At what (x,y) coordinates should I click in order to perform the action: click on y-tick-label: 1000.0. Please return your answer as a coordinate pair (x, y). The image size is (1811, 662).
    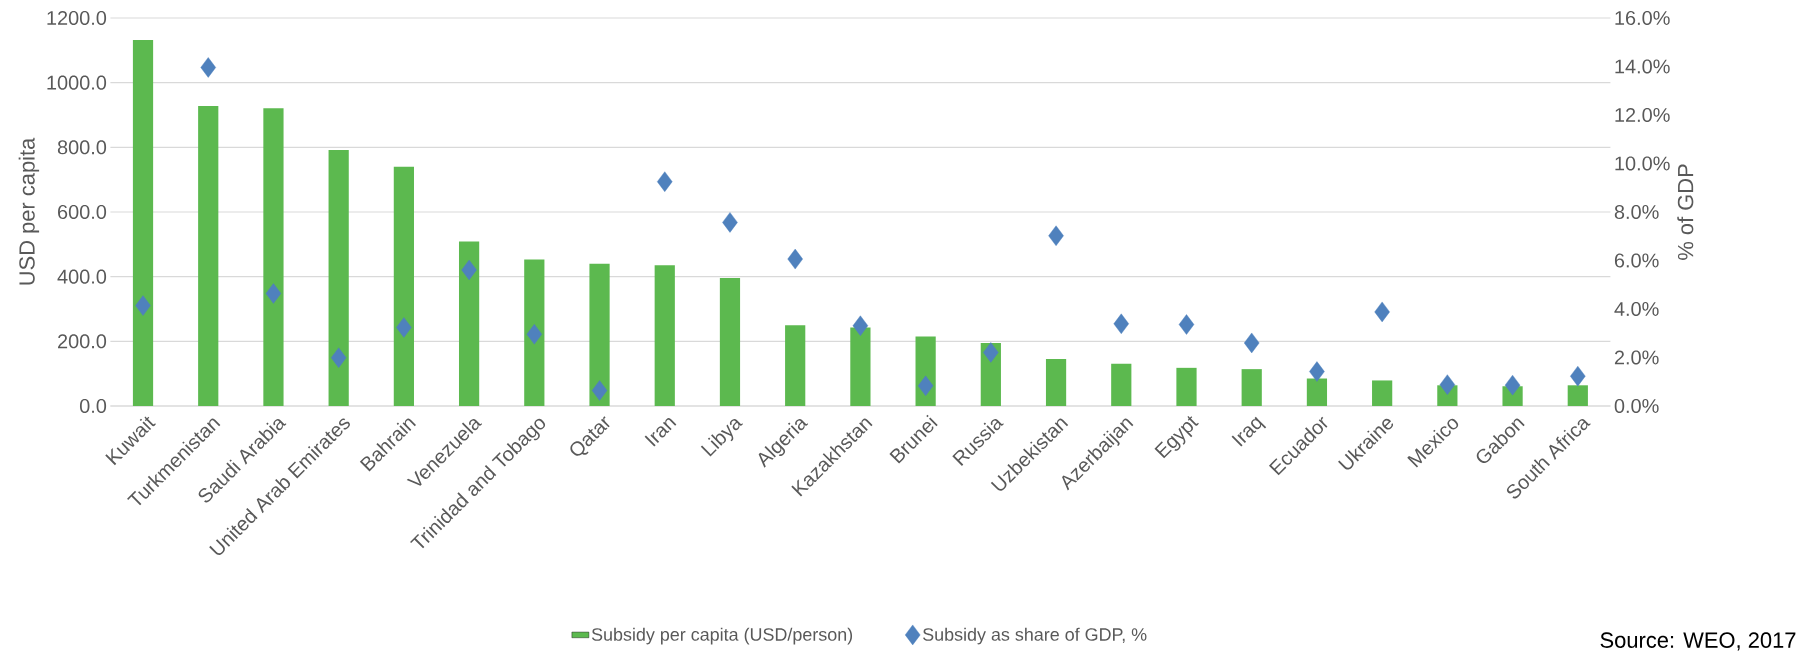
    Looking at the image, I should click on (77, 82).